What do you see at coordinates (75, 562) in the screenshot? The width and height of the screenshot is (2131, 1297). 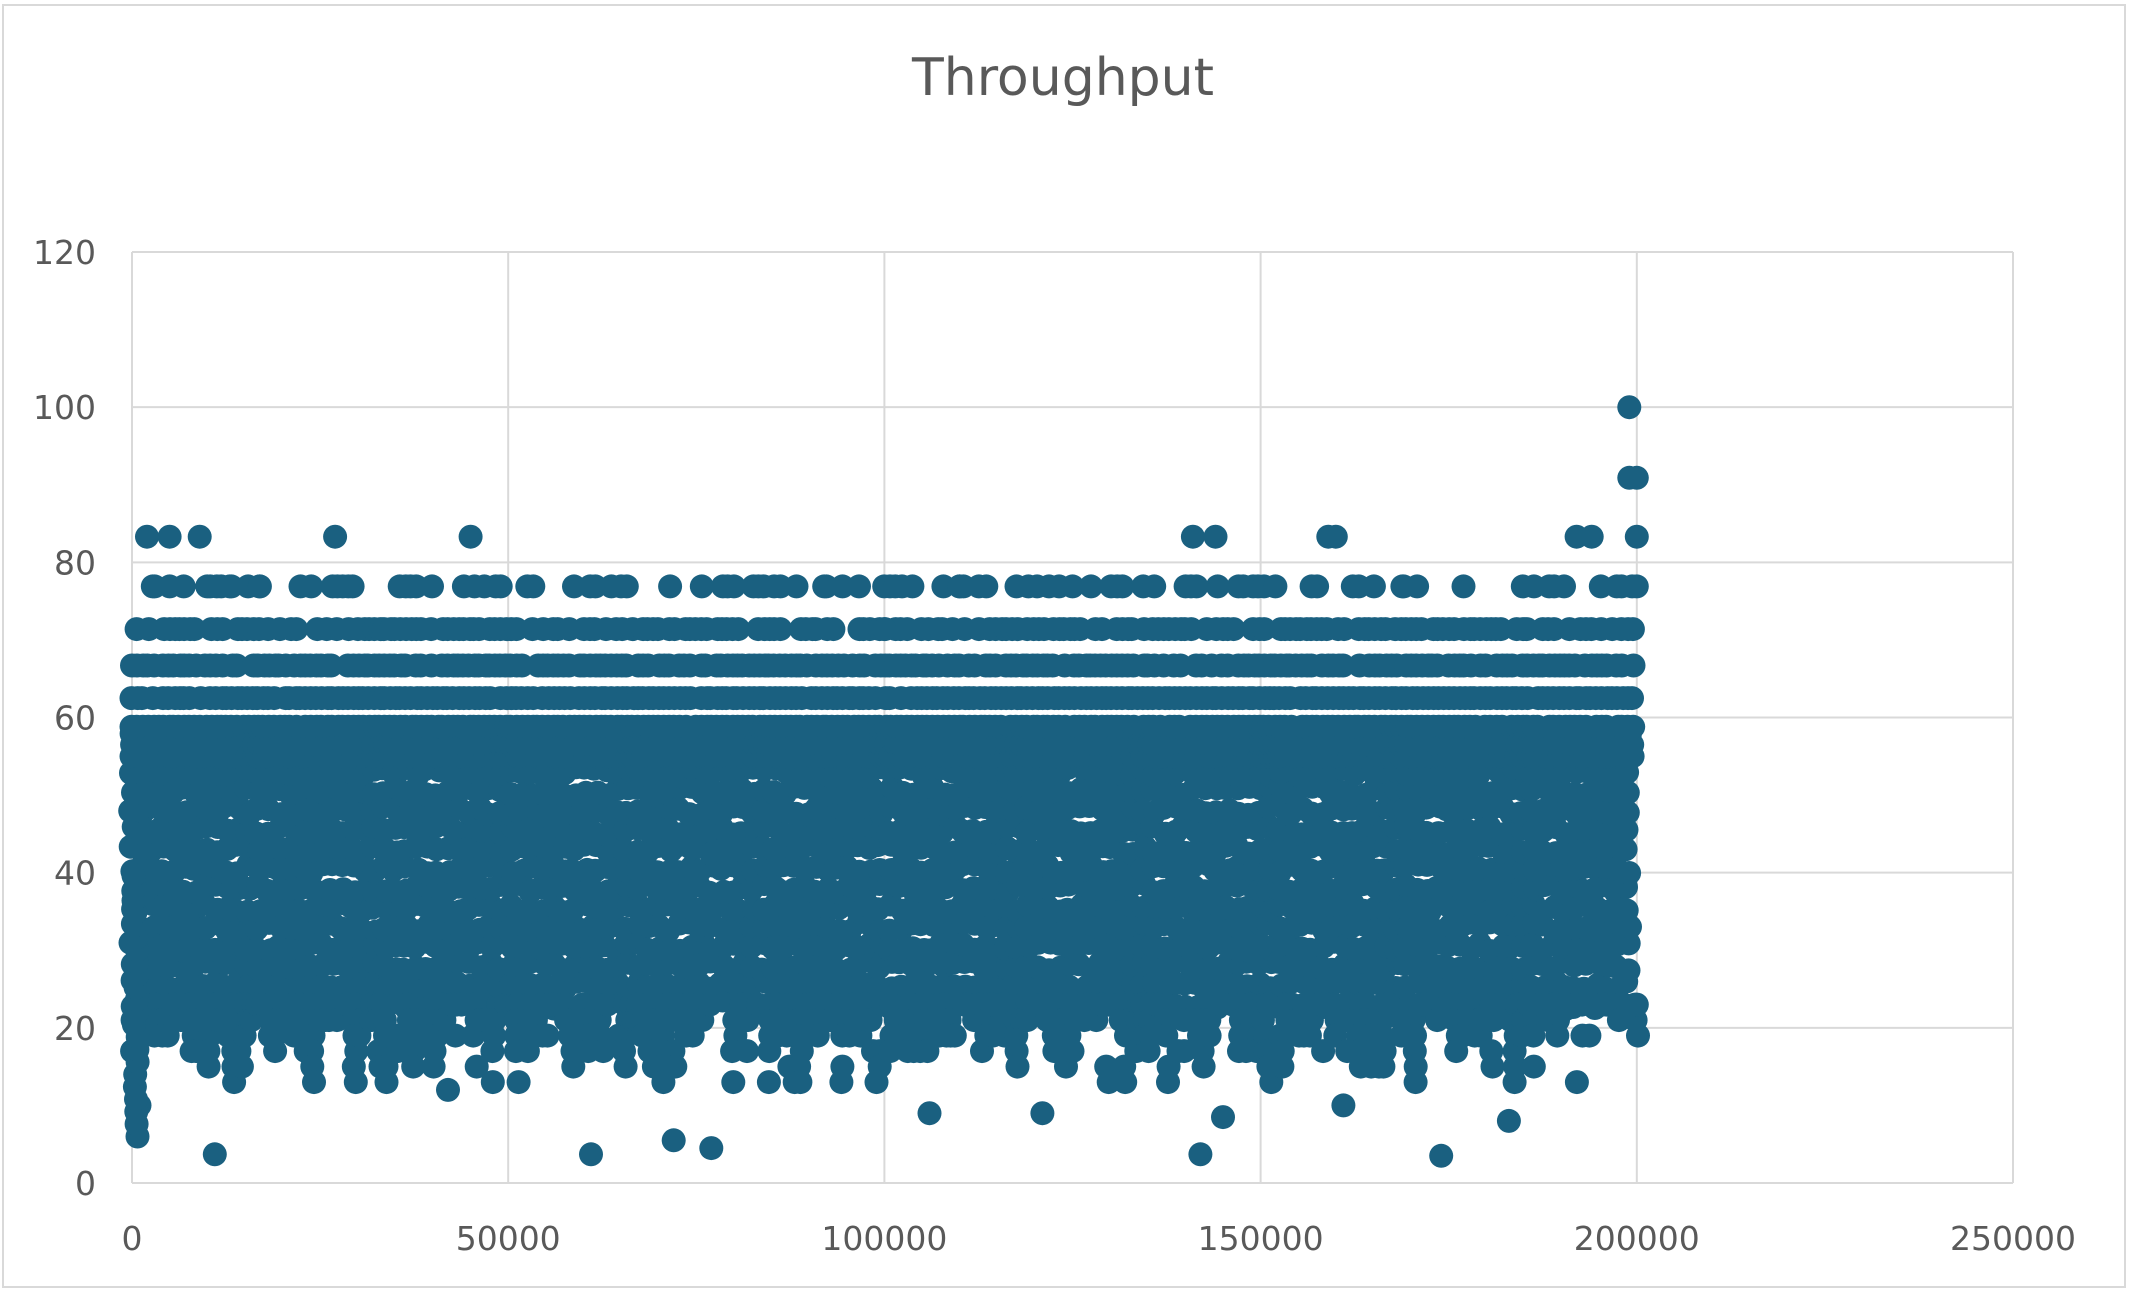 I see `y-tick-label: 80` at bounding box center [75, 562].